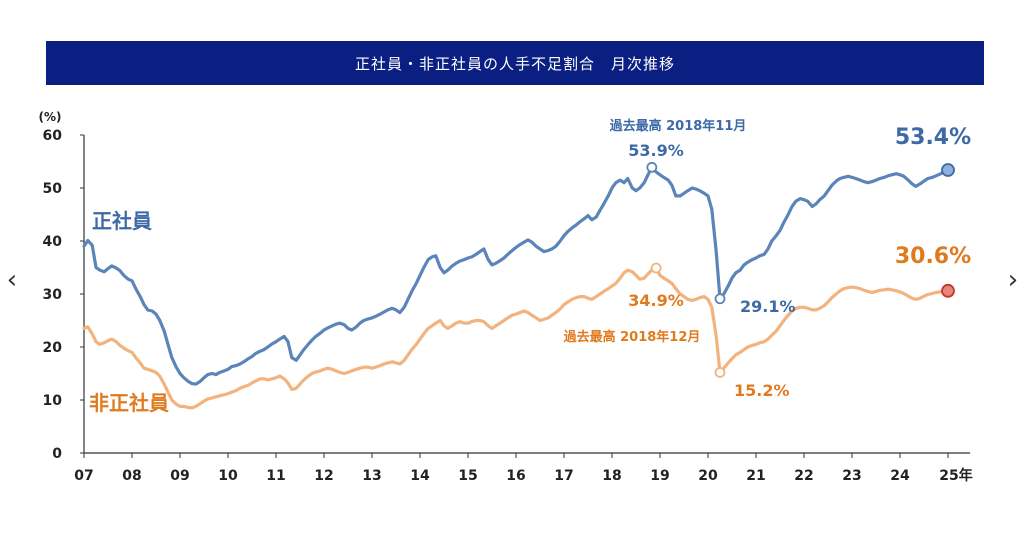  I want to click on x-tick-label: 12, so click(323, 476).